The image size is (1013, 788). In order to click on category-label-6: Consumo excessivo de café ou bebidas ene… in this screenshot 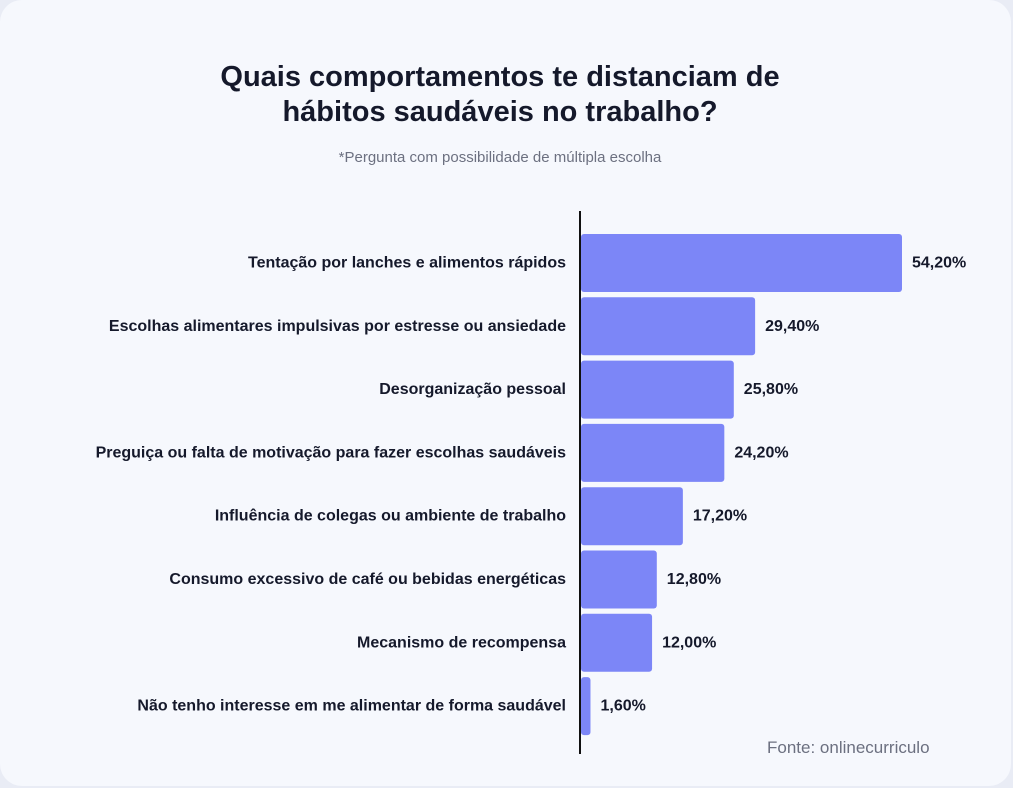, I will do `click(367, 579)`.